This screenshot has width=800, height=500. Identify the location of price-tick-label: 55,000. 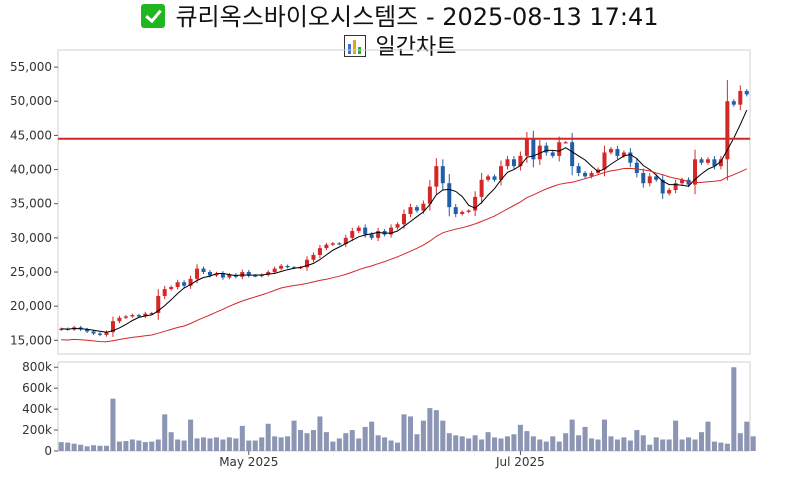
(31, 67).